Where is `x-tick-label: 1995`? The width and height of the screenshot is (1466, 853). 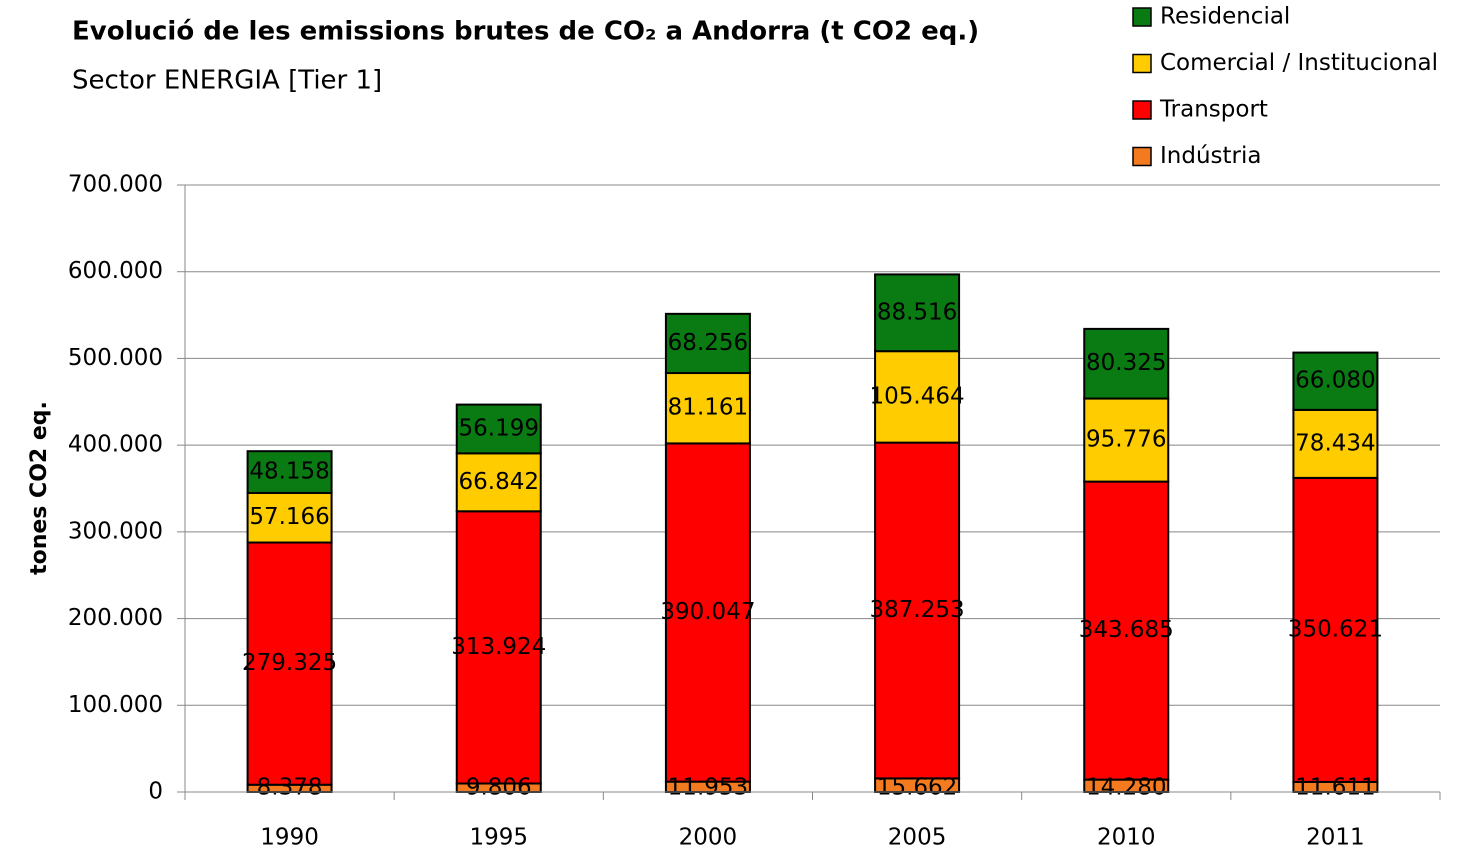 x-tick-label: 1995 is located at coordinates (498, 838).